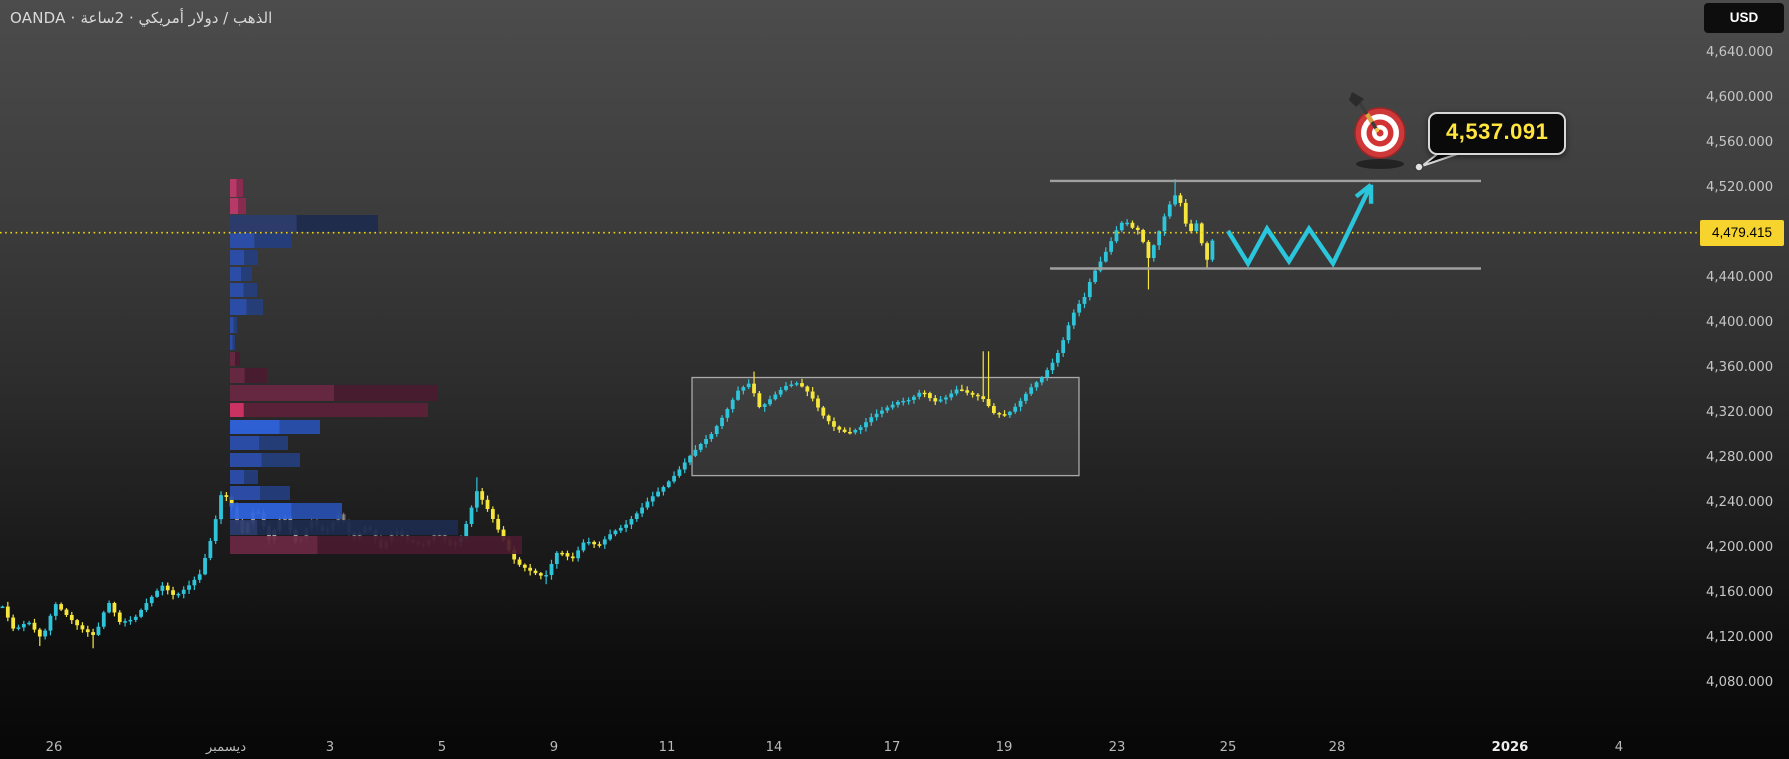  What do you see at coordinates (1739, 682) in the screenshot?
I see `svg-text: 4,080.000` at bounding box center [1739, 682].